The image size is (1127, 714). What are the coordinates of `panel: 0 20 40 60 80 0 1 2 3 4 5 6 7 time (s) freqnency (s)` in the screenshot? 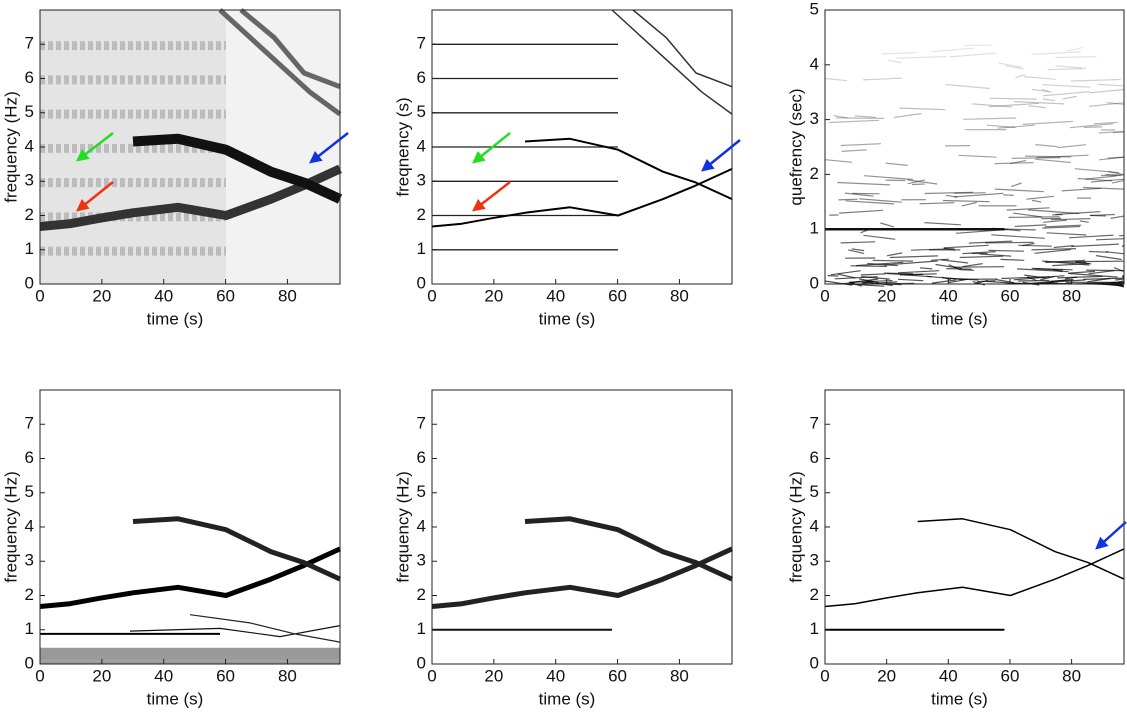 It's located at (563, 168).